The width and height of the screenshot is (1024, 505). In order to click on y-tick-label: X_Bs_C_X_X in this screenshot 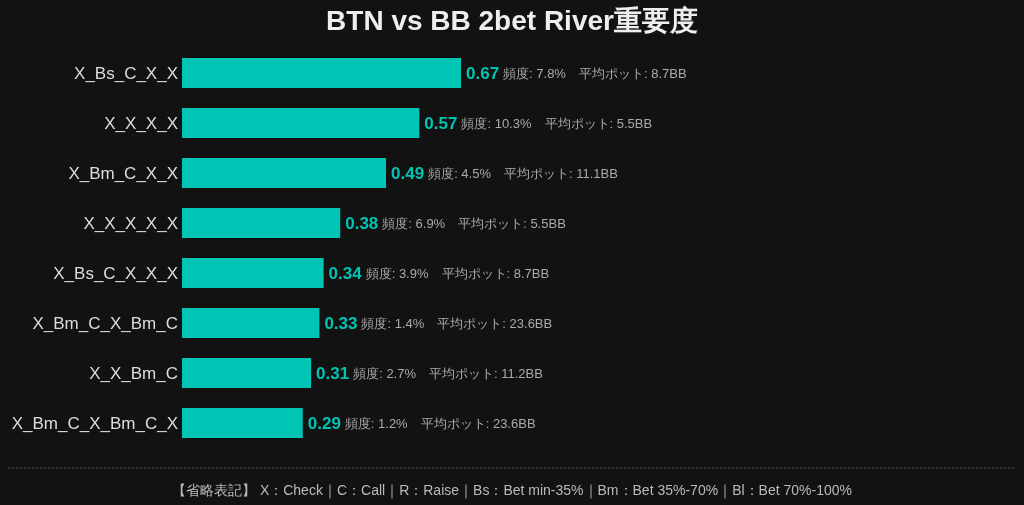, I will do `click(126, 73)`.